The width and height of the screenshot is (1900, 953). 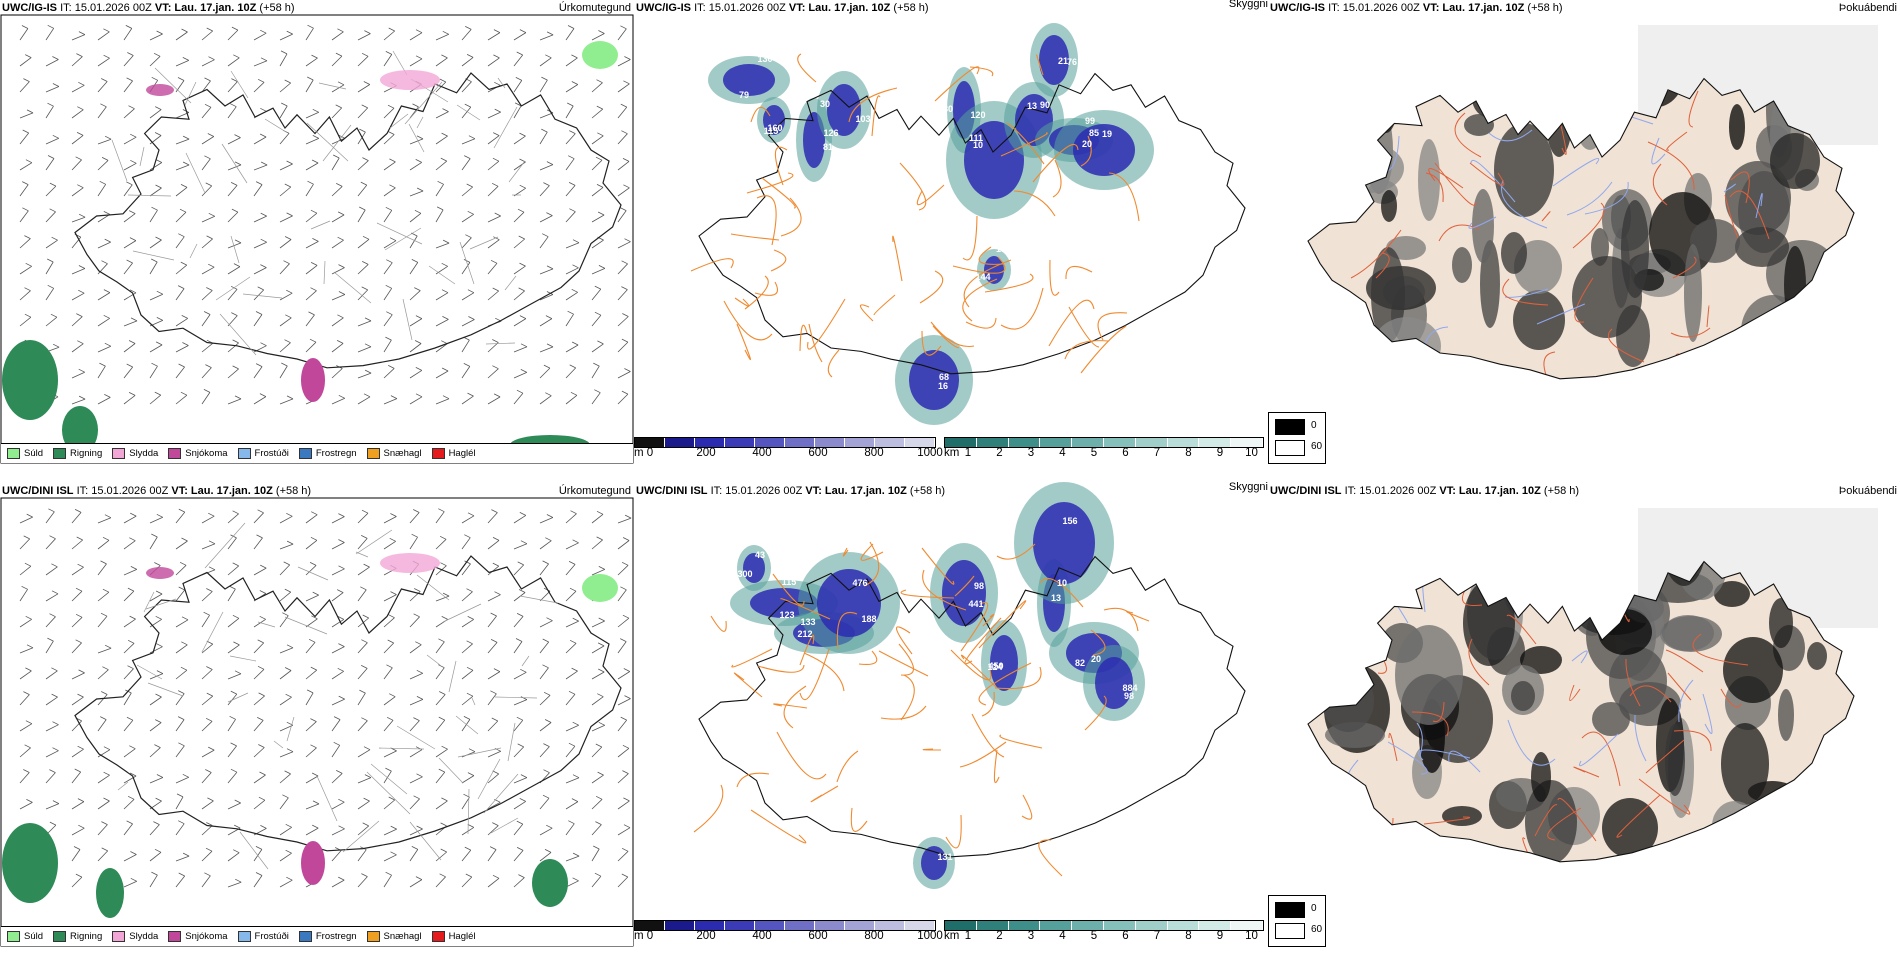 I want to click on legend-item: Rigning, so click(x=77, y=936).